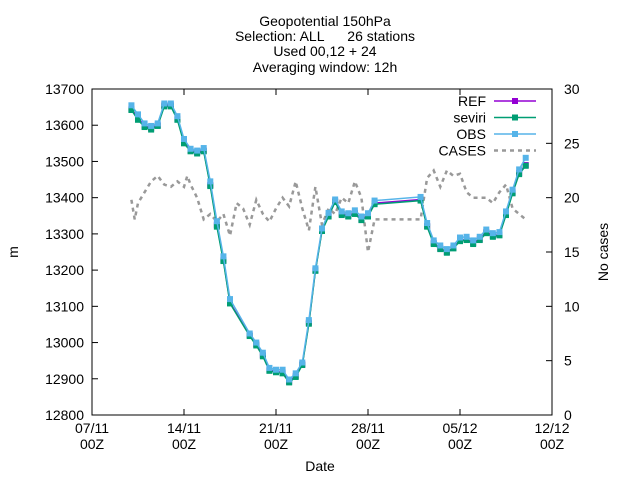 The image size is (640, 480). What do you see at coordinates (603, 252) in the screenshot?
I see `y2-axis-label: No cases` at bounding box center [603, 252].